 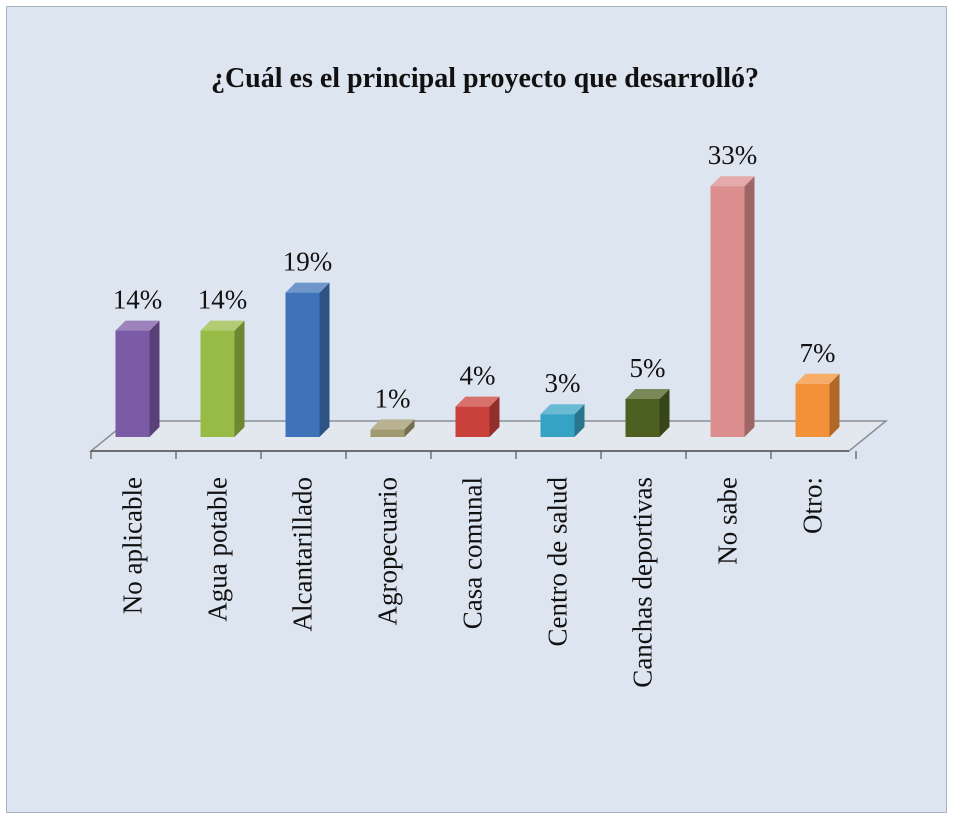 I want to click on data-label-4: 1%, so click(x=393, y=398).